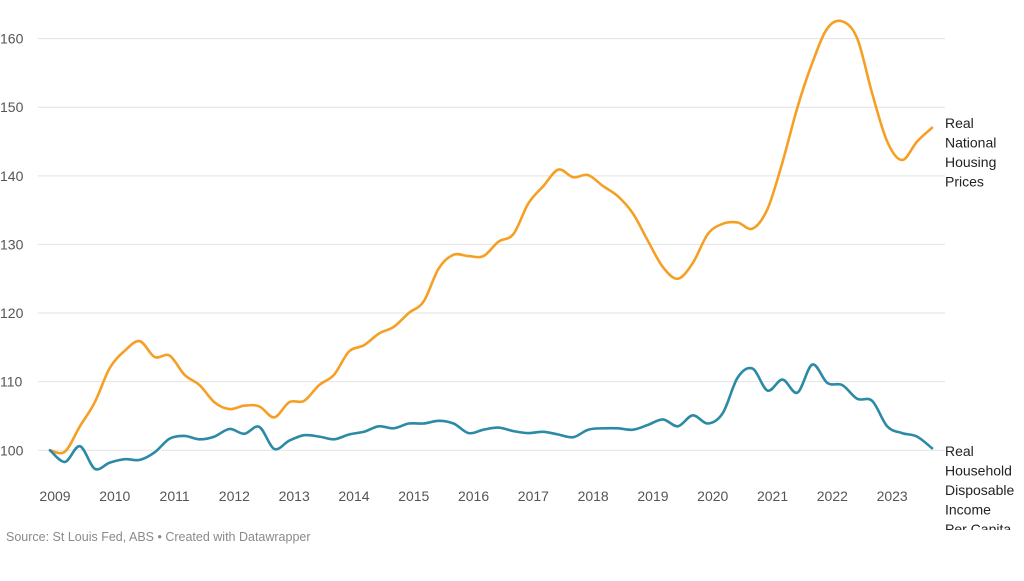 Image resolution: width=1024 pixels, height=581 pixels. Describe the element at coordinates (970, 143) in the screenshot. I see `series-label-line: National` at that location.